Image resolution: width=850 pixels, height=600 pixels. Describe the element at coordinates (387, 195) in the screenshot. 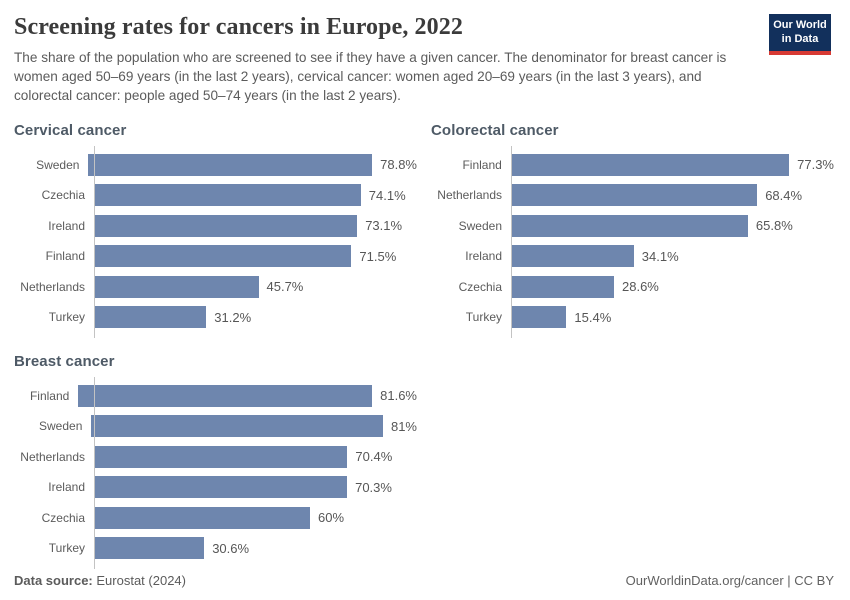

I see `value-label: 74.1%` at that location.